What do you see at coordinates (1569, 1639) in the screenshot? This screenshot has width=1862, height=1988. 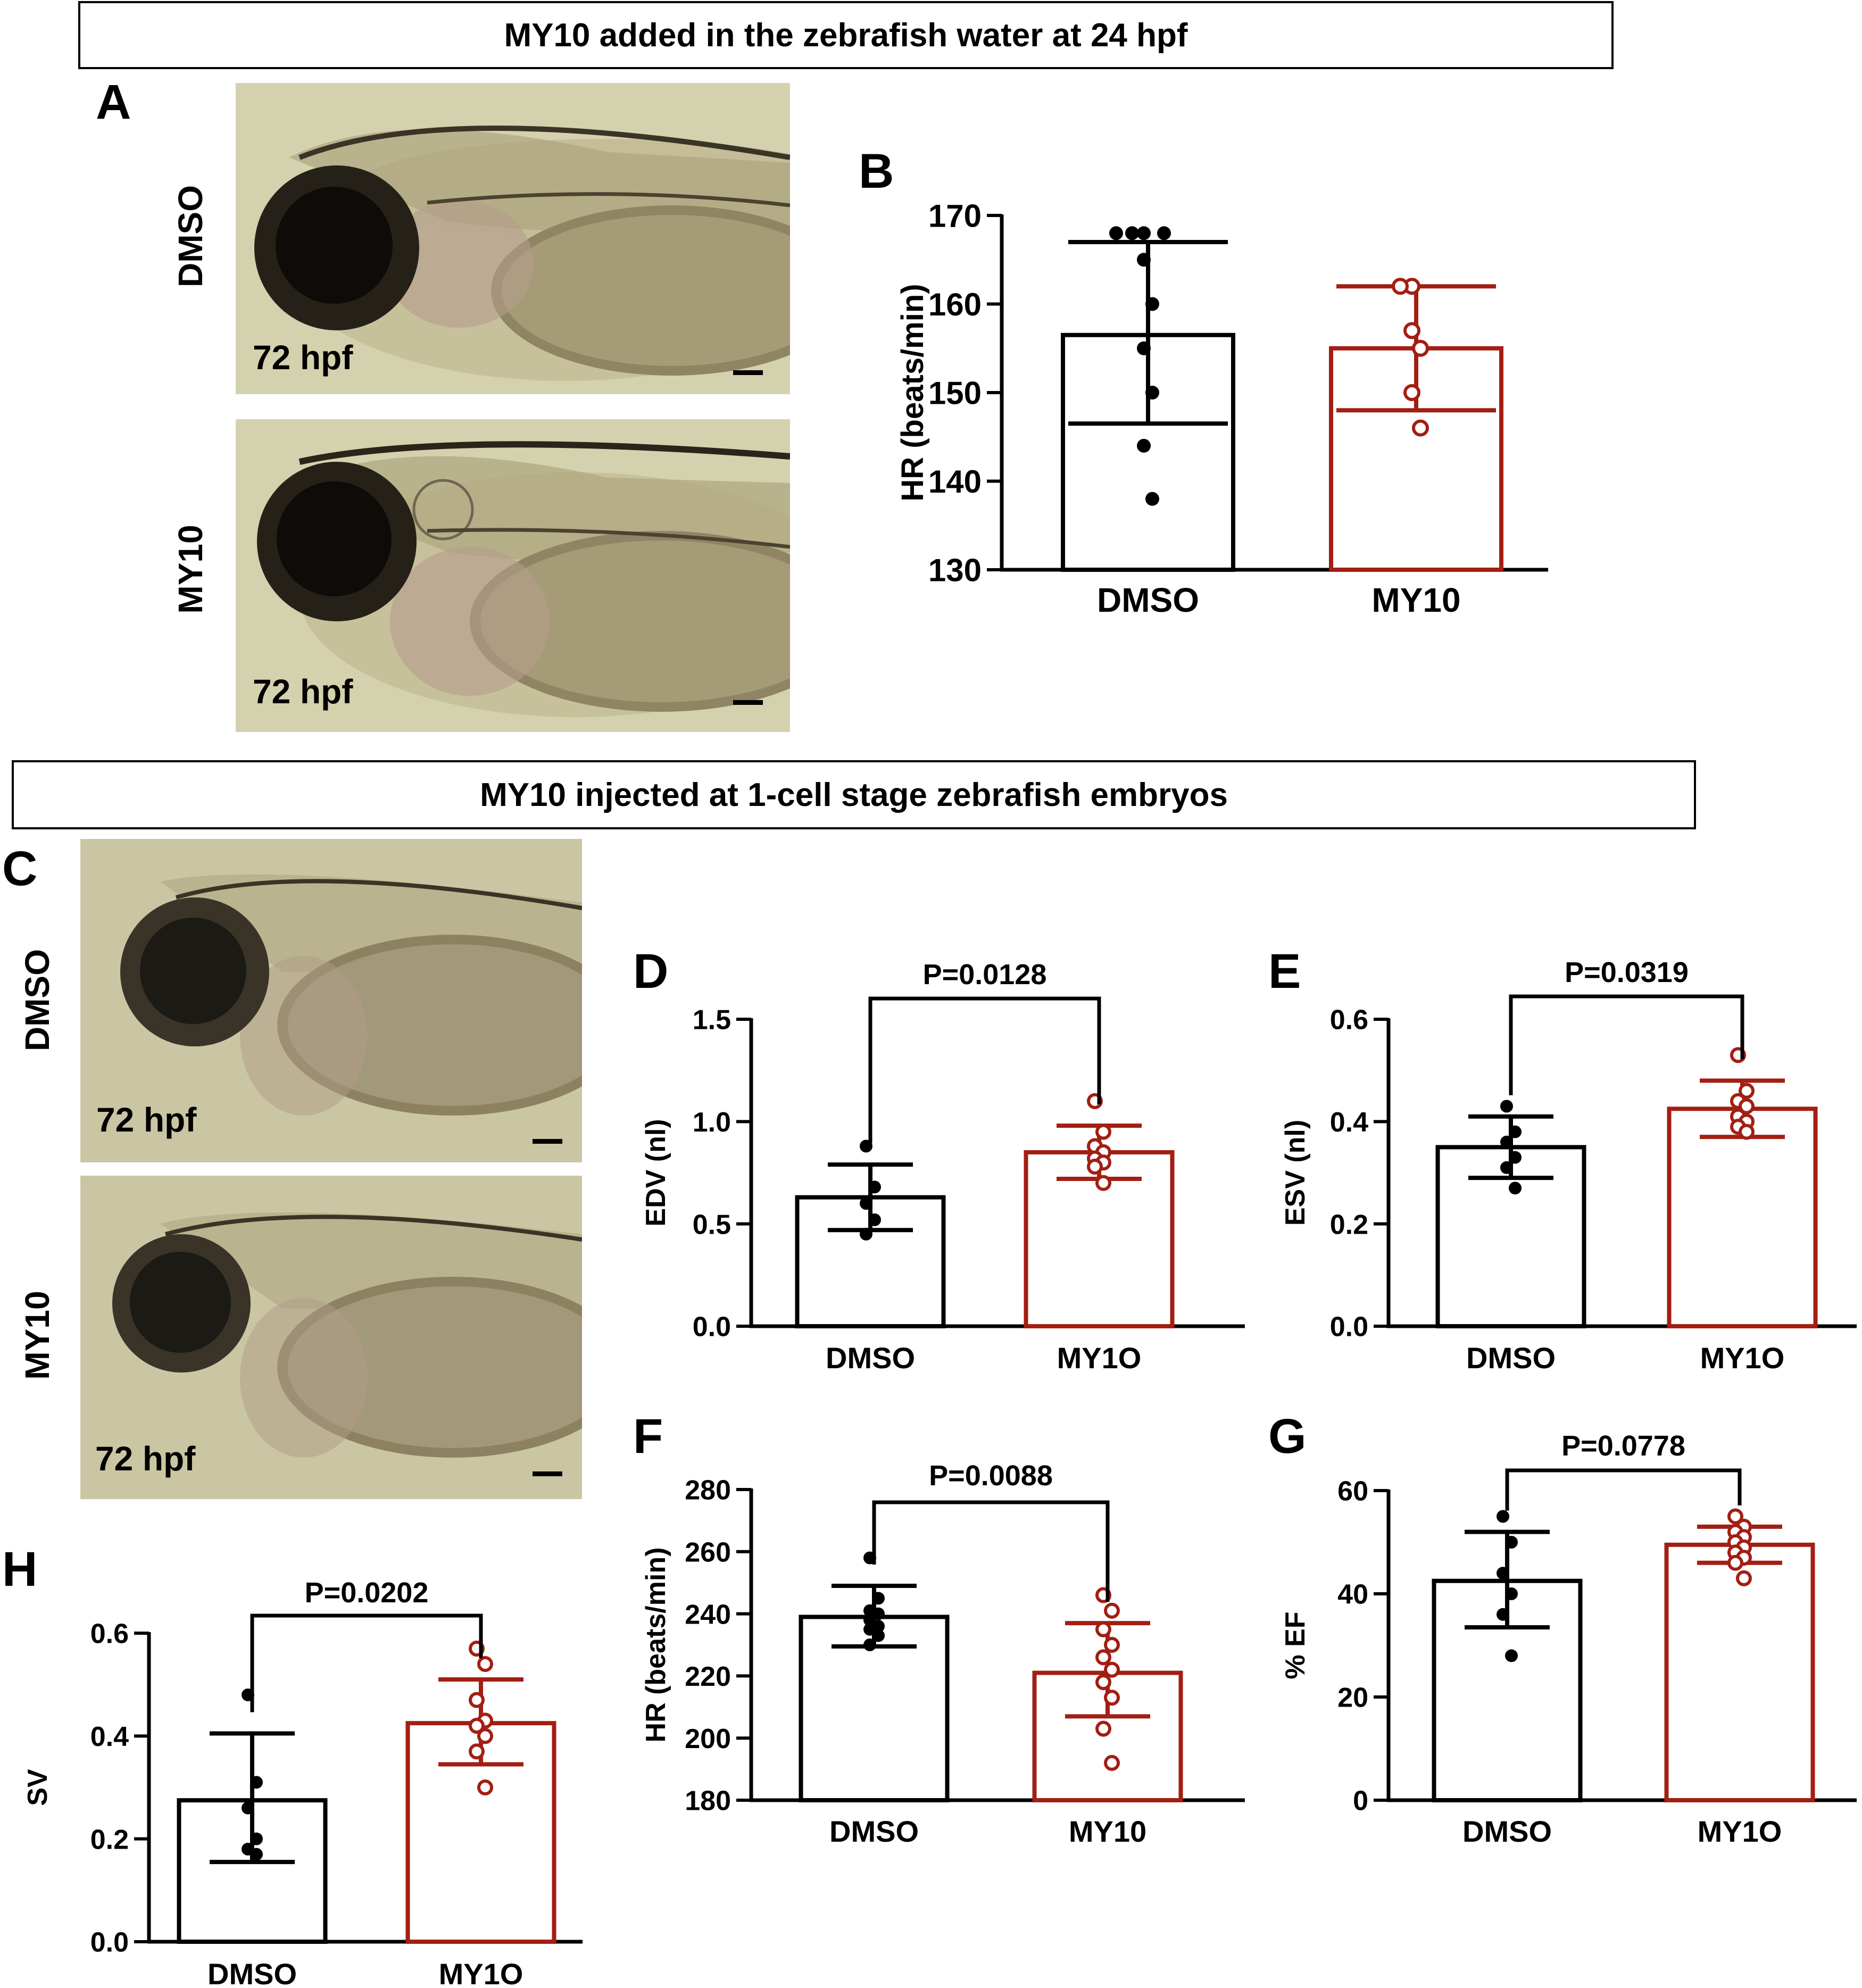 I see `chart-g: 0 20 40 60 % EF DMSO MY1O P=0.0778` at bounding box center [1569, 1639].